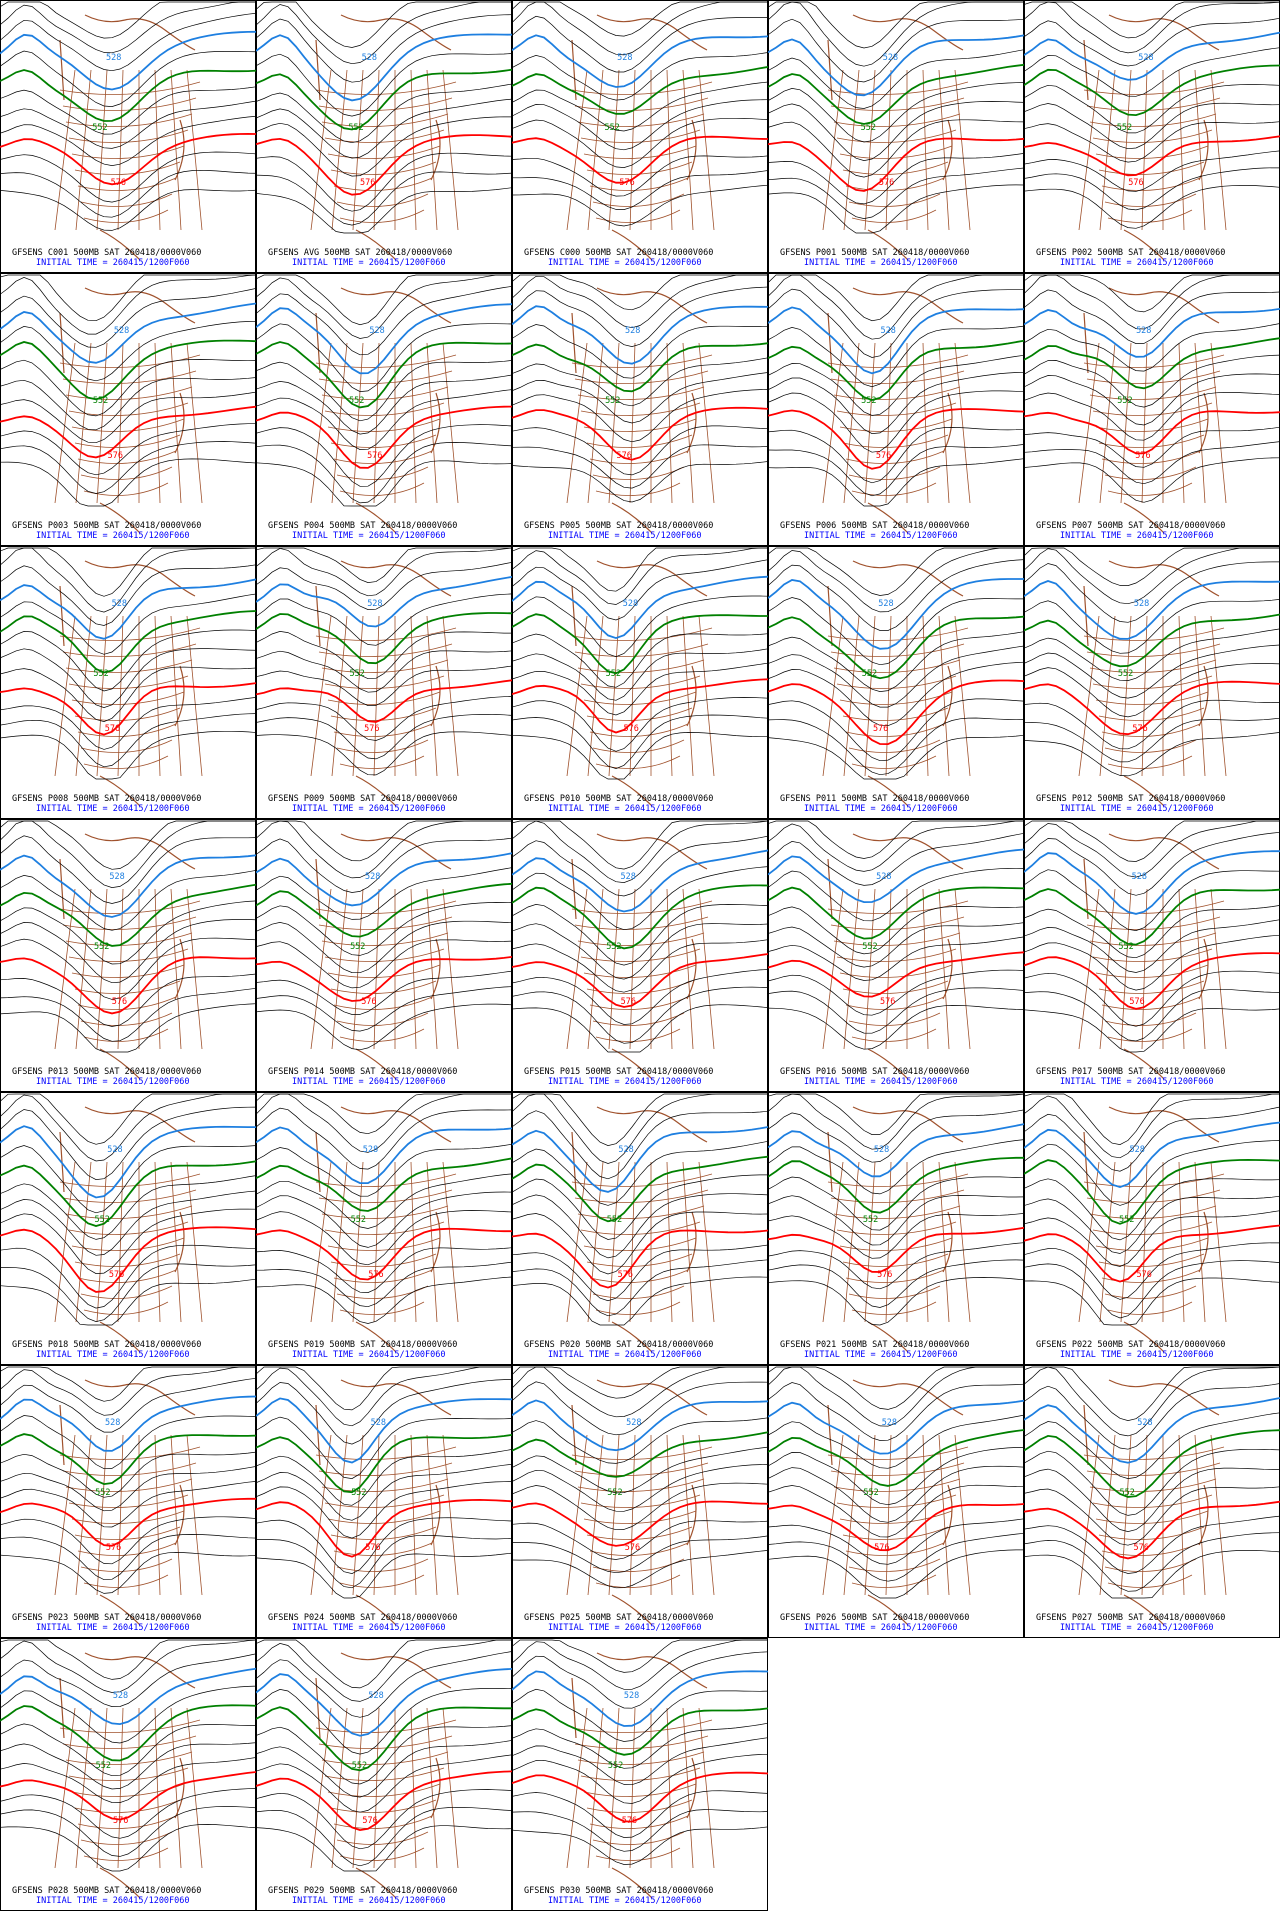  I want to click on panel-title: GFSENS P016 500MB SAT 260418/0000V060, so click(874, 1072).